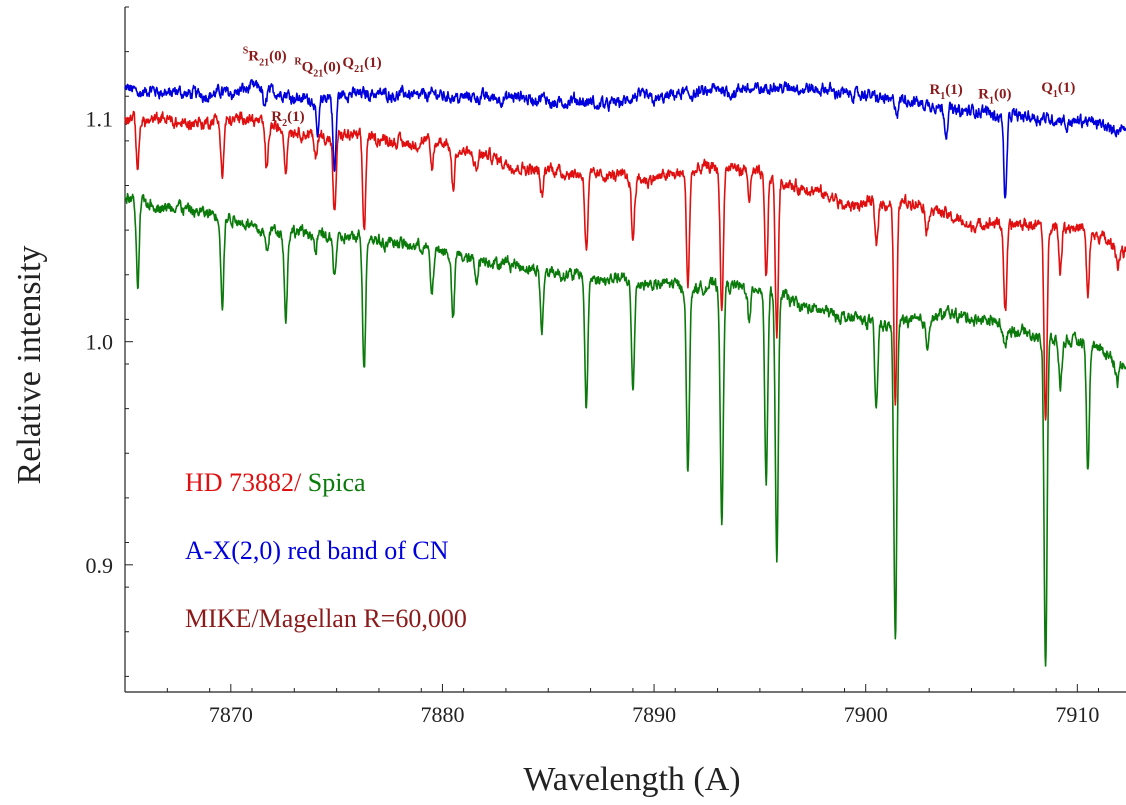 The width and height of the screenshot is (1126, 805). What do you see at coordinates (361, 65) in the screenshot?
I see `line-id-label: Q21(1)` at bounding box center [361, 65].